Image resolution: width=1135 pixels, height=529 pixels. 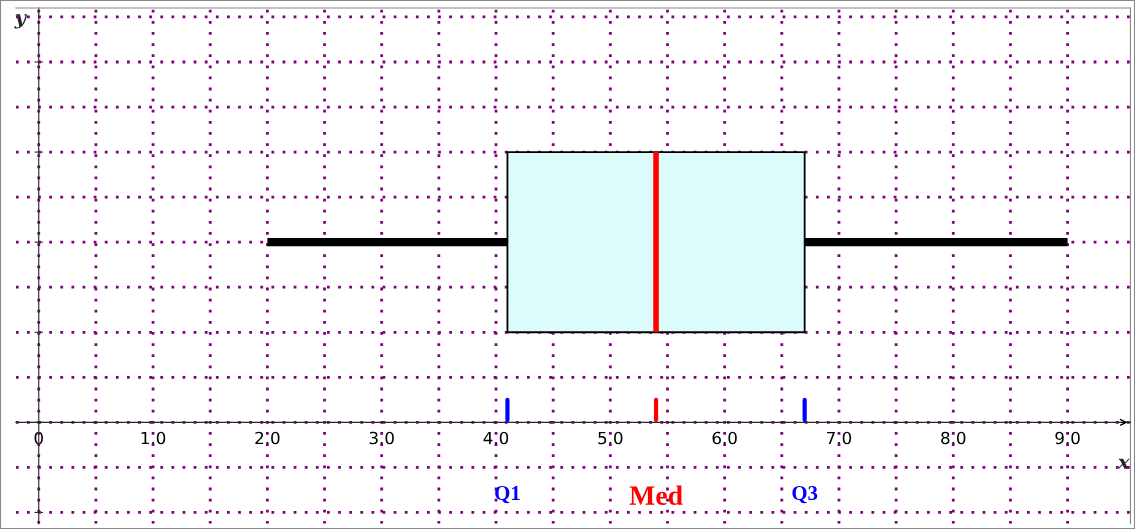 I want to click on x-tick-label: 5.0, so click(x=610, y=438).